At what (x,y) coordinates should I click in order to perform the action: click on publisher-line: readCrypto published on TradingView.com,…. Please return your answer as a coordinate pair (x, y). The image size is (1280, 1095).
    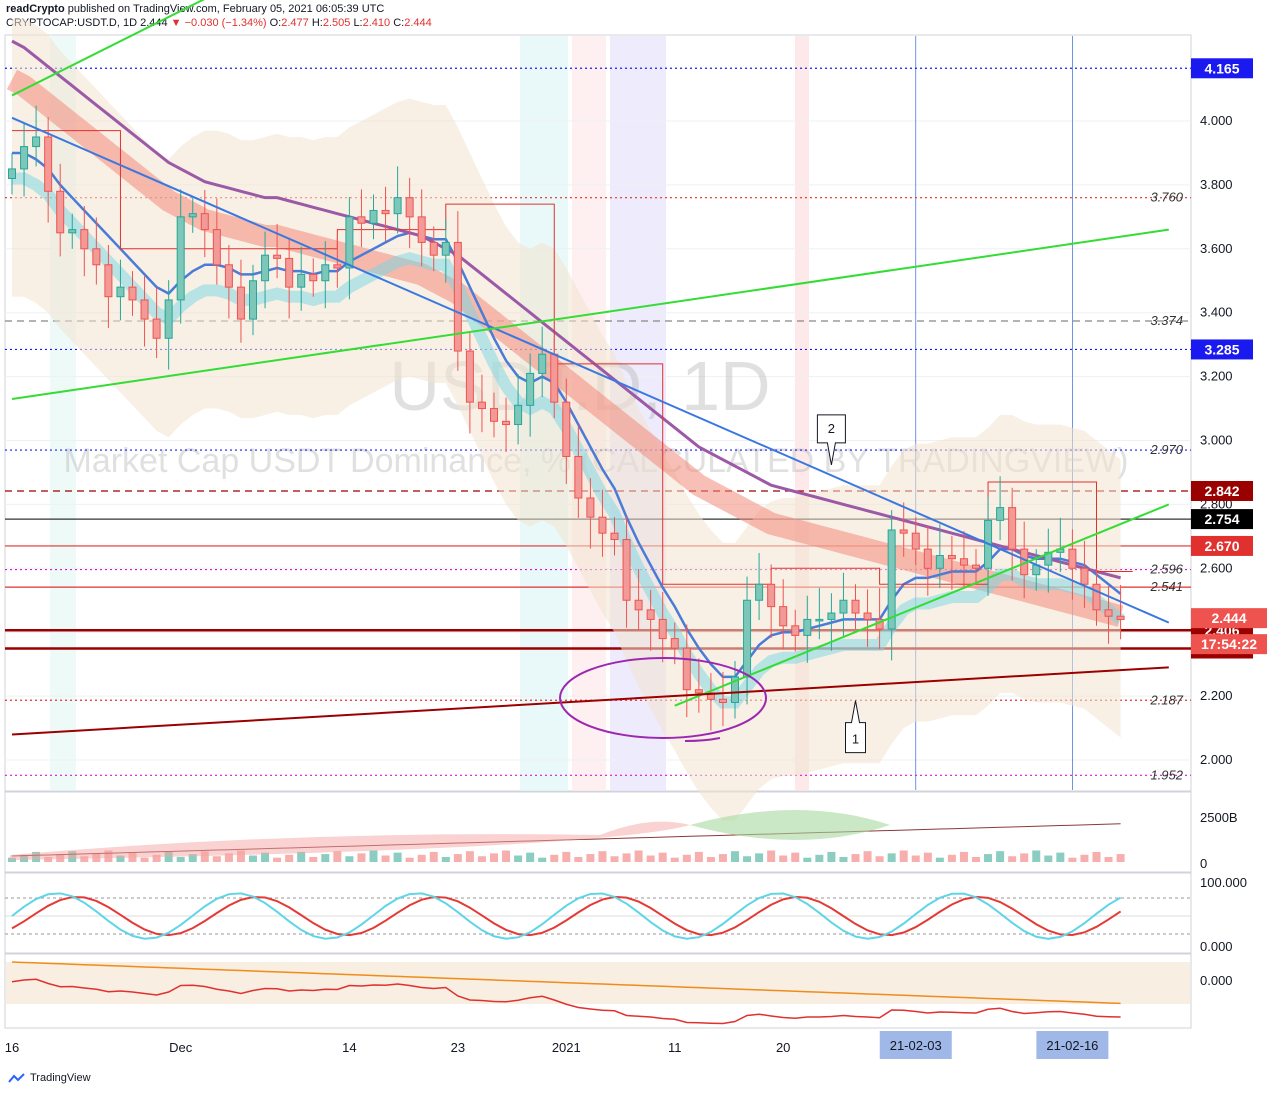
    Looking at the image, I should click on (195, 9).